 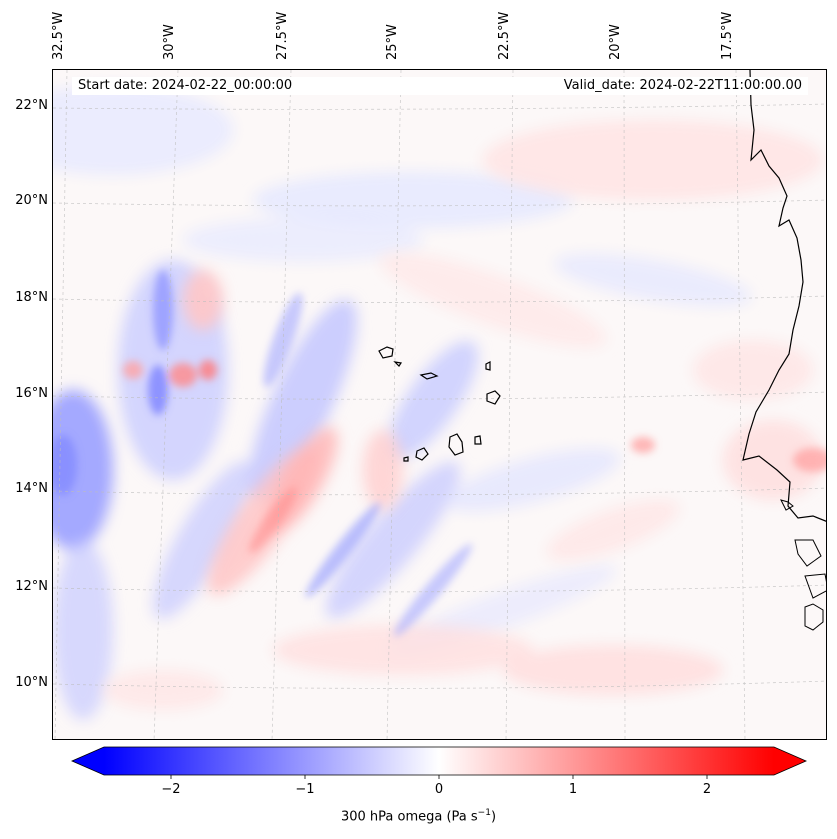 What do you see at coordinates (484, 813) in the screenshot?
I see `colorbar-label-exponent: −1` at bounding box center [484, 813].